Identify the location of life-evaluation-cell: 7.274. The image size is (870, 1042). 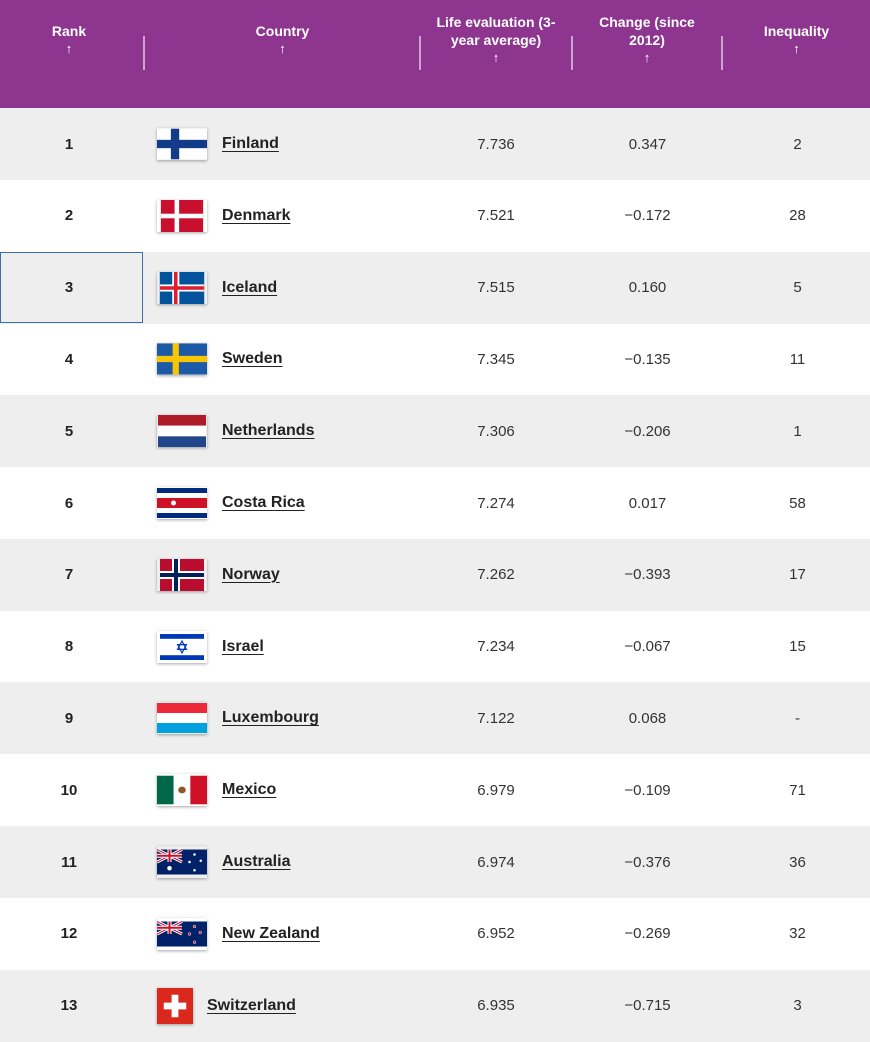
(496, 503).